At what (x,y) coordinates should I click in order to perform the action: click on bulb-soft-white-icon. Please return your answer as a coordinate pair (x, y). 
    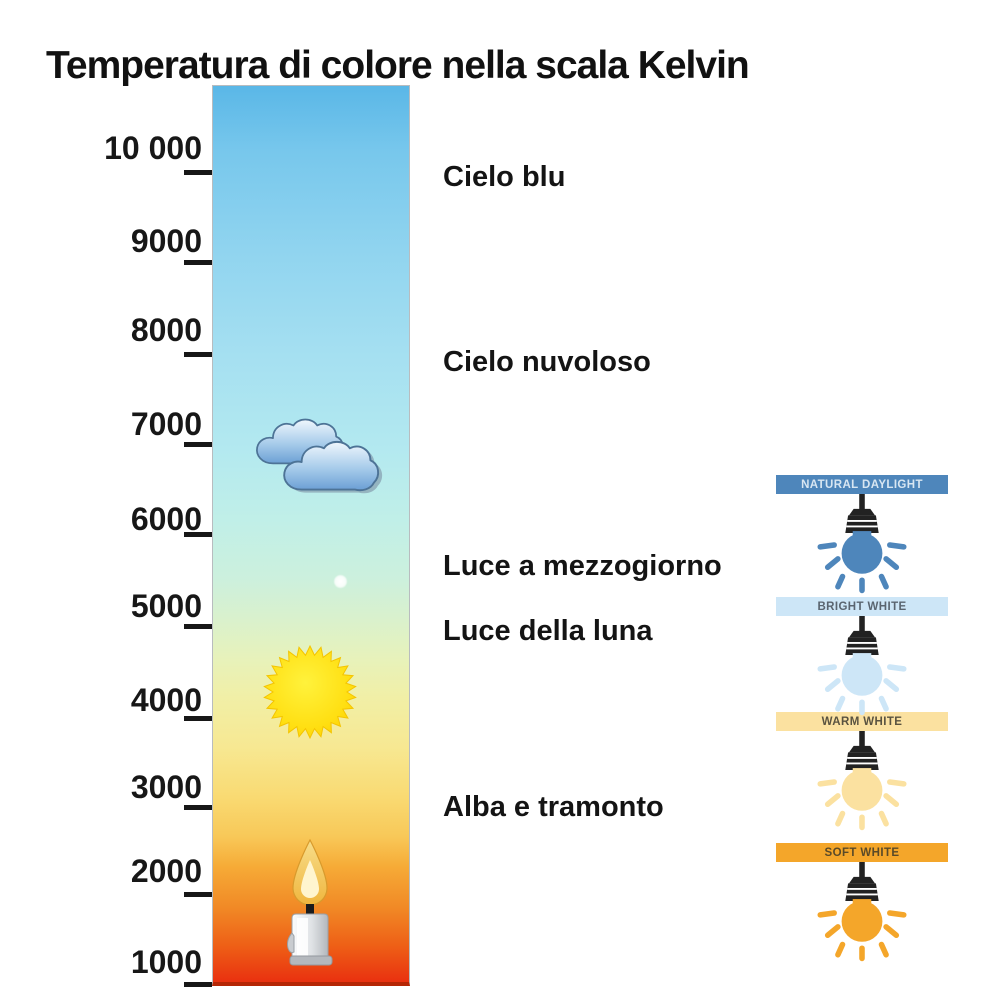
    Looking at the image, I should click on (862, 913).